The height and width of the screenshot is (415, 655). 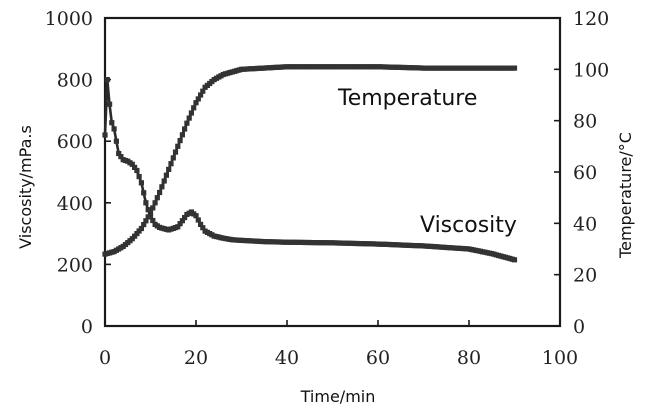 I want to click on y-tick-label: 1000, so click(x=69, y=19).